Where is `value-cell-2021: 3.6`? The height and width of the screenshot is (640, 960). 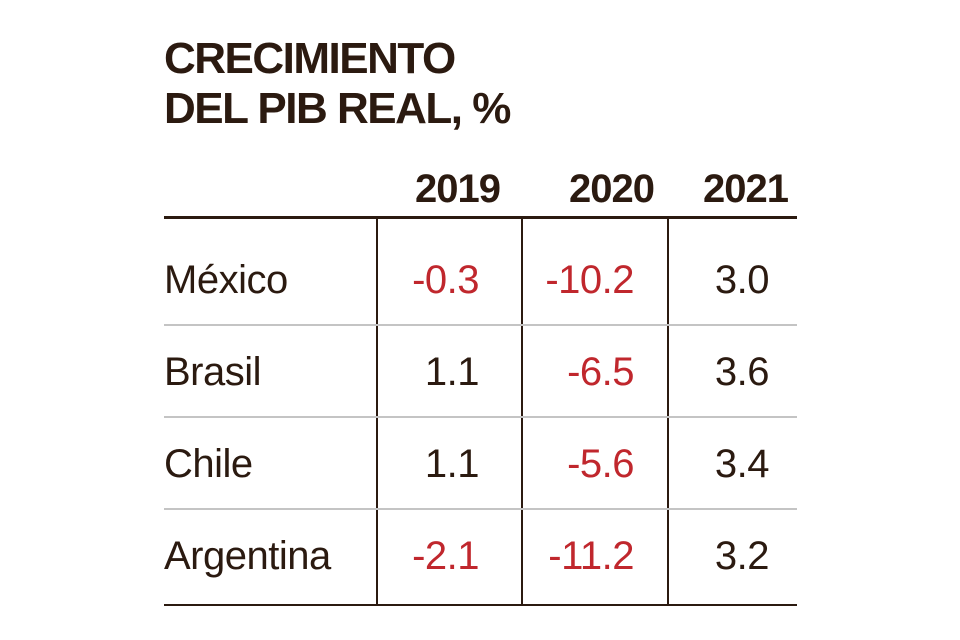 value-cell-2021: 3.6 is located at coordinates (742, 372).